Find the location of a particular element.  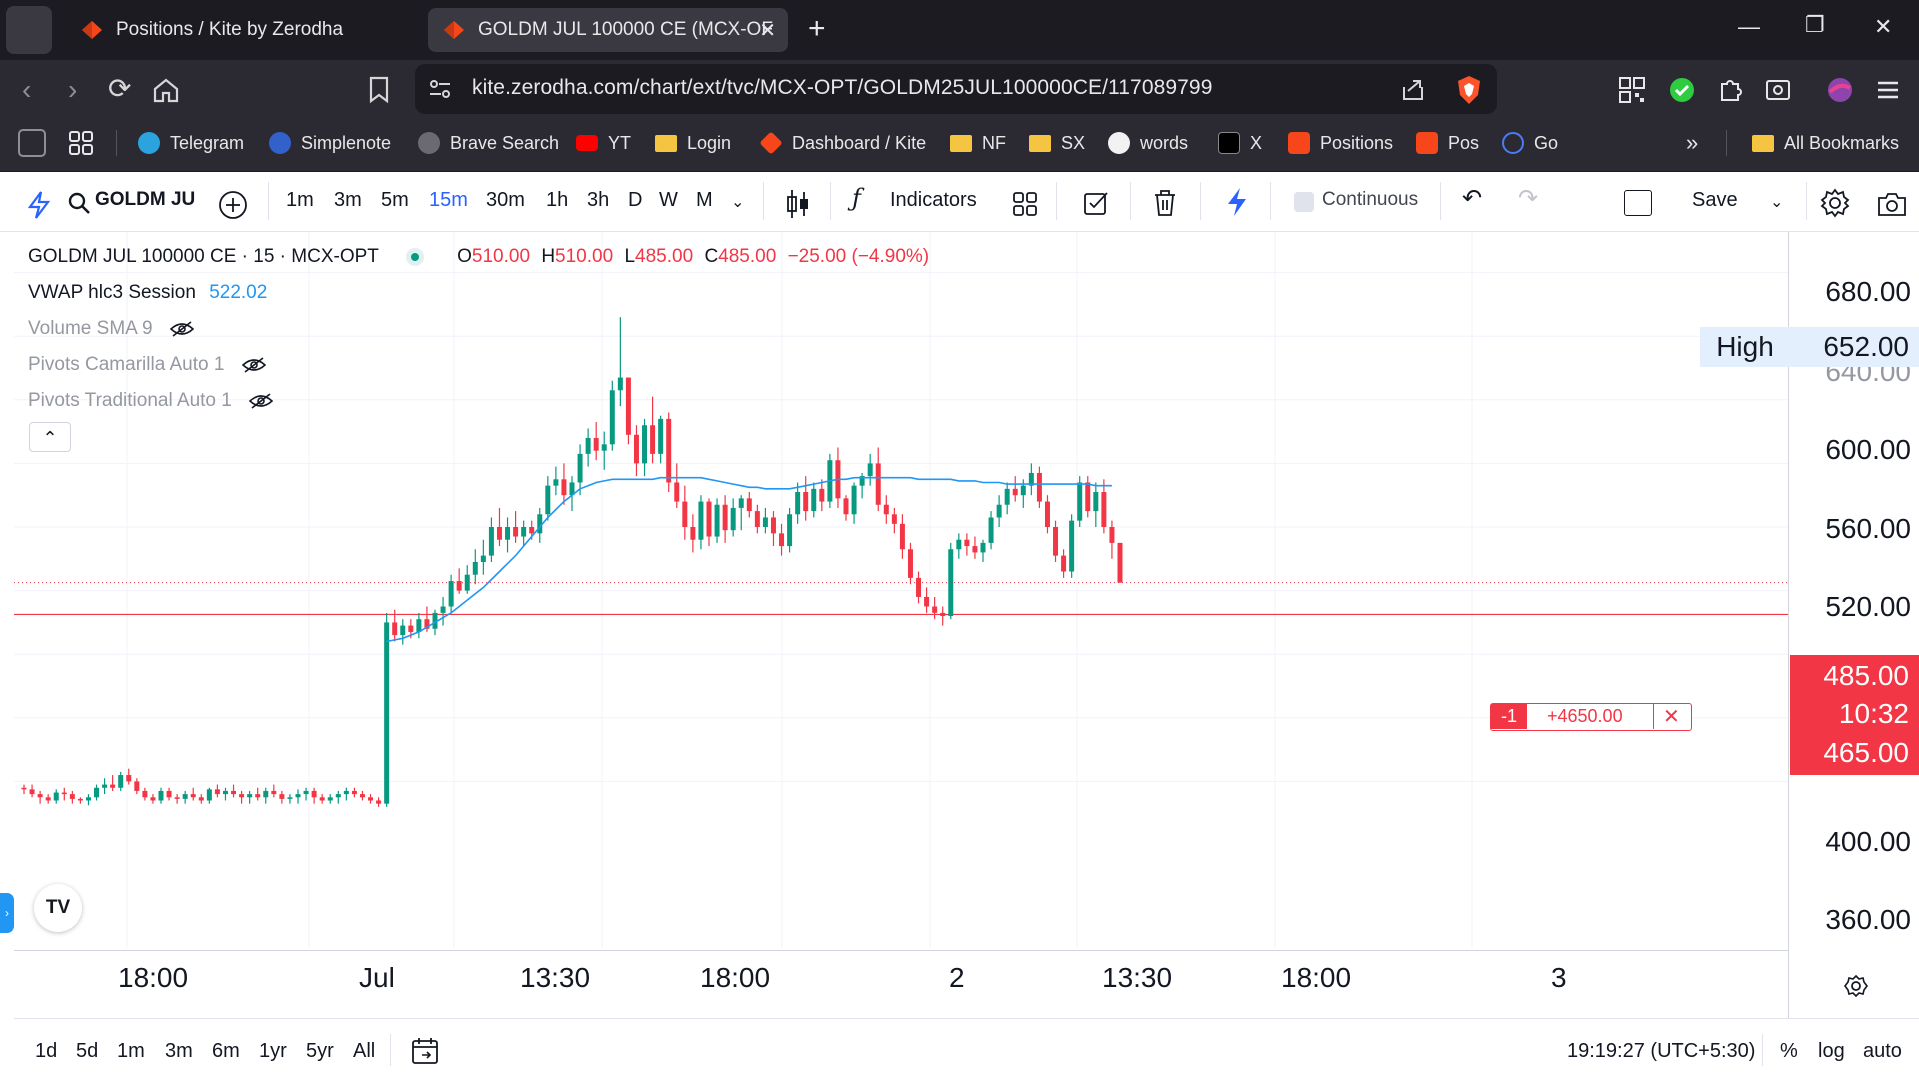

alert-checkbox-icon is located at coordinates (1096, 203).